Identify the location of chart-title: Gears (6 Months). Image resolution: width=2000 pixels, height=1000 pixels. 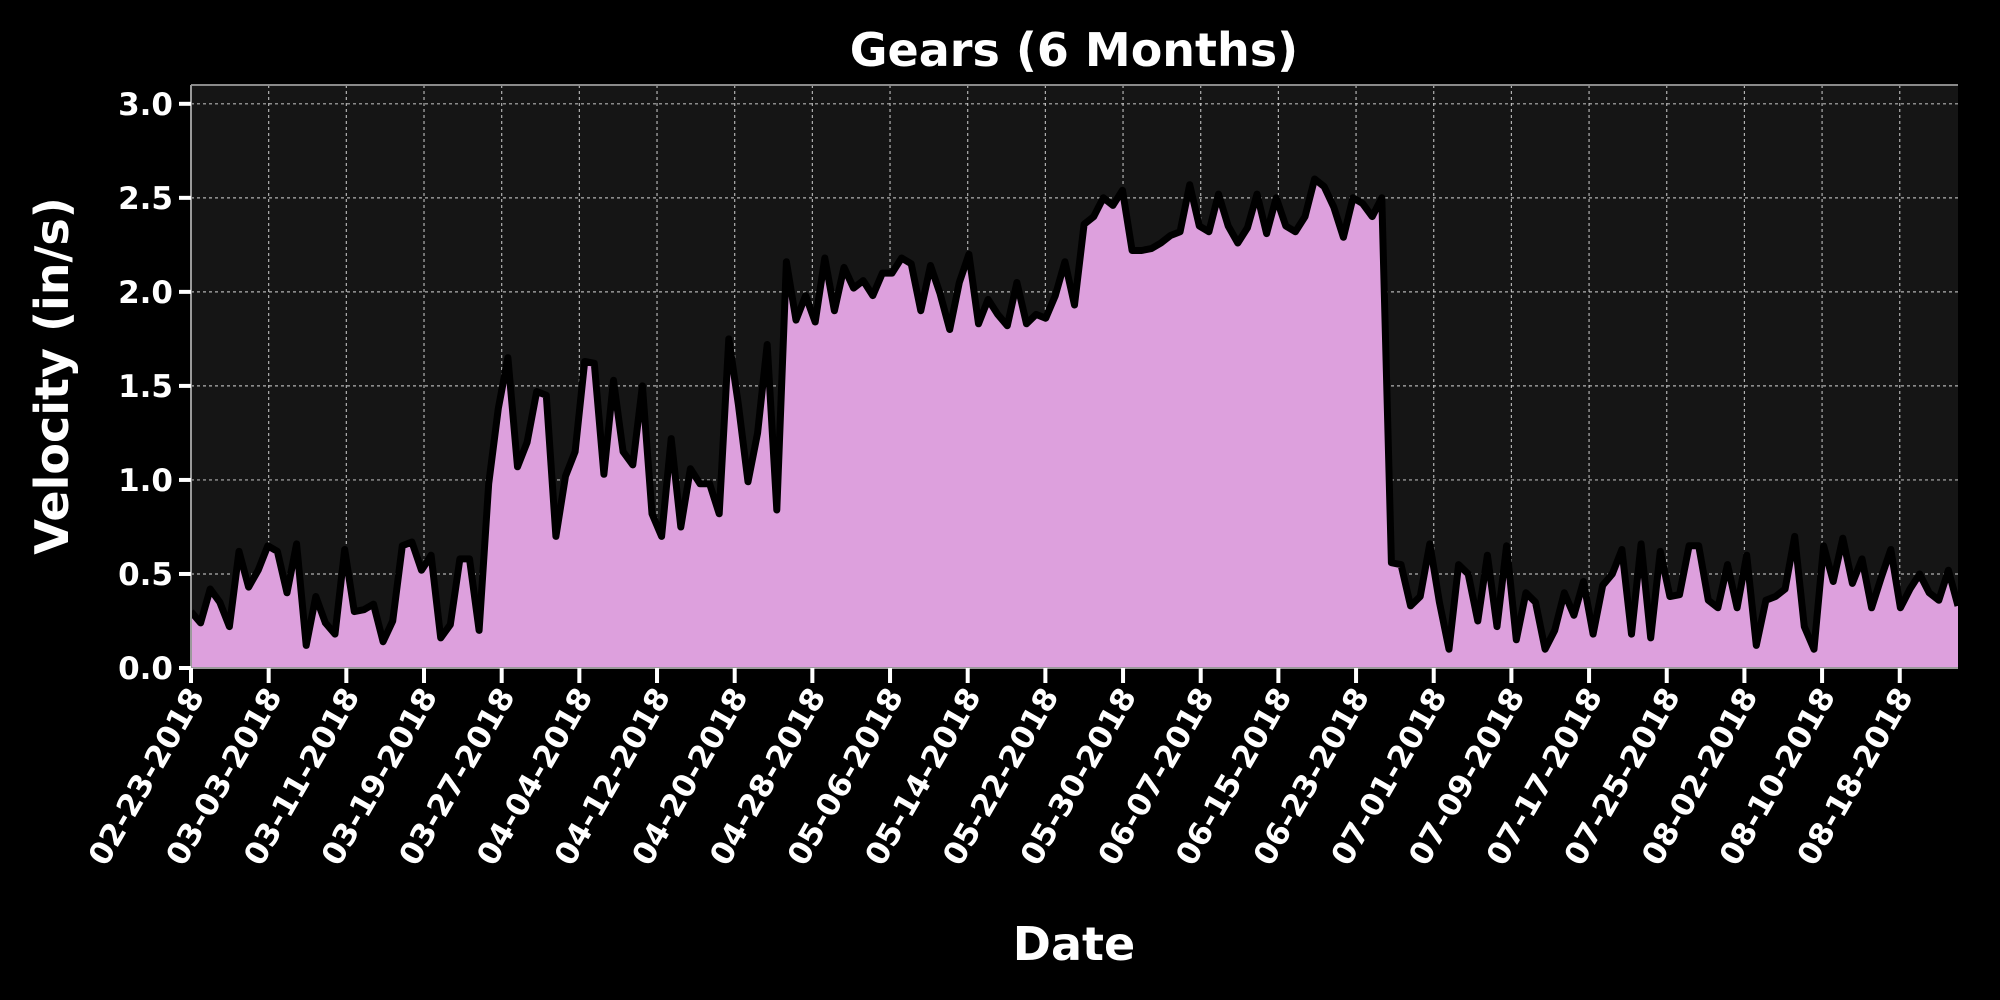
(1074, 50).